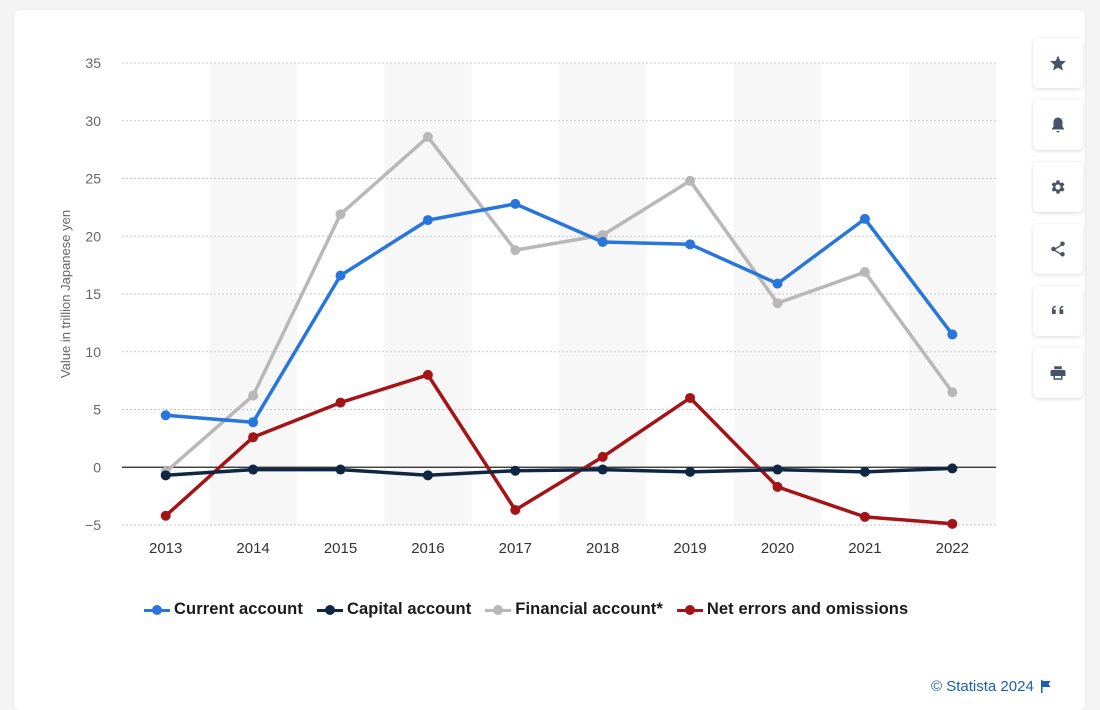  Describe the element at coordinates (515, 548) in the screenshot. I see `x-tick-label: 2017` at that location.